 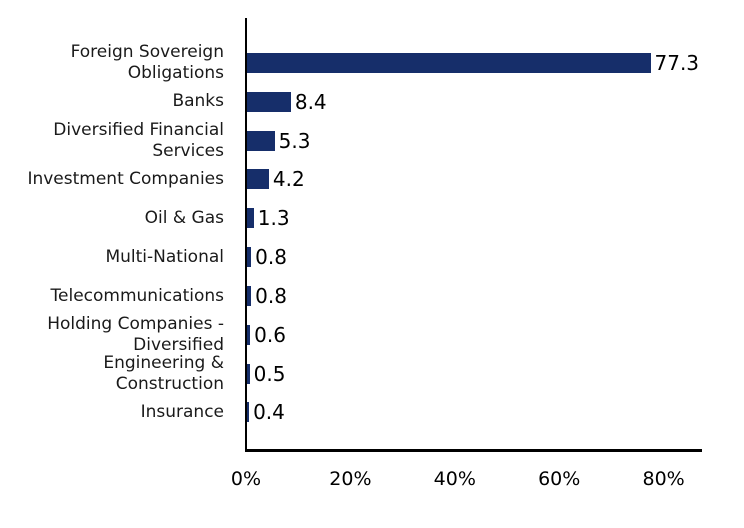 What do you see at coordinates (246, 479) in the screenshot?
I see `x-tick-label: 0%` at bounding box center [246, 479].